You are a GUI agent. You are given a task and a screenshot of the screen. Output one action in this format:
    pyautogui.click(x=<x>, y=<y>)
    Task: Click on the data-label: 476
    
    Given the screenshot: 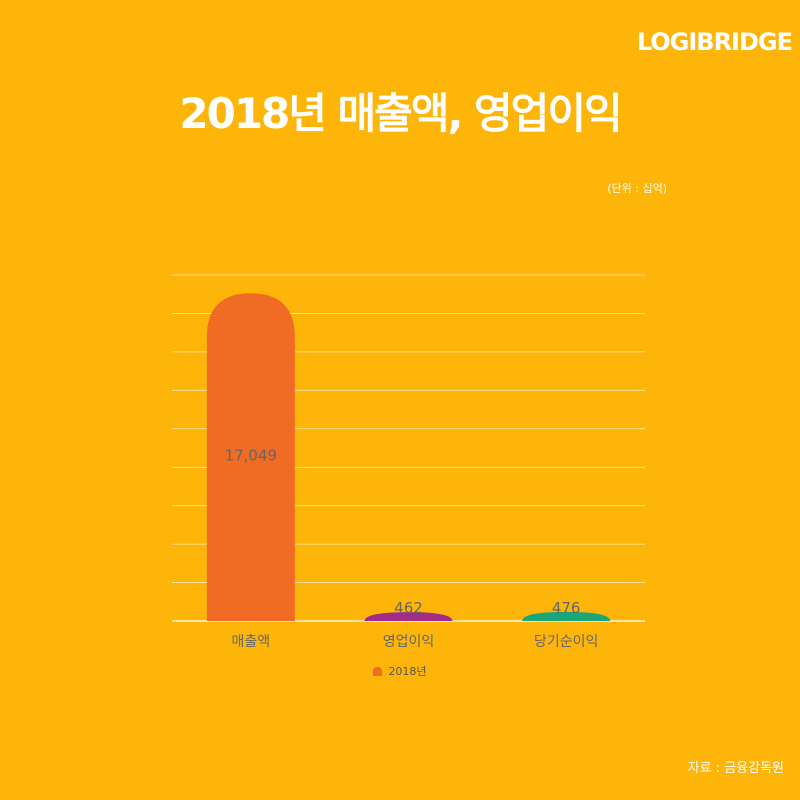 What is the action you would take?
    pyautogui.click(x=566, y=608)
    